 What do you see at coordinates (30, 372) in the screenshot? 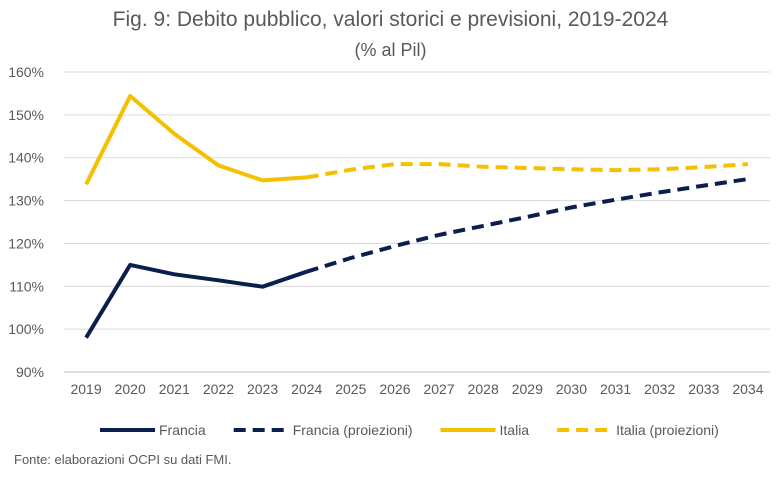
I see `y-tick-label: 90%` at bounding box center [30, 372].